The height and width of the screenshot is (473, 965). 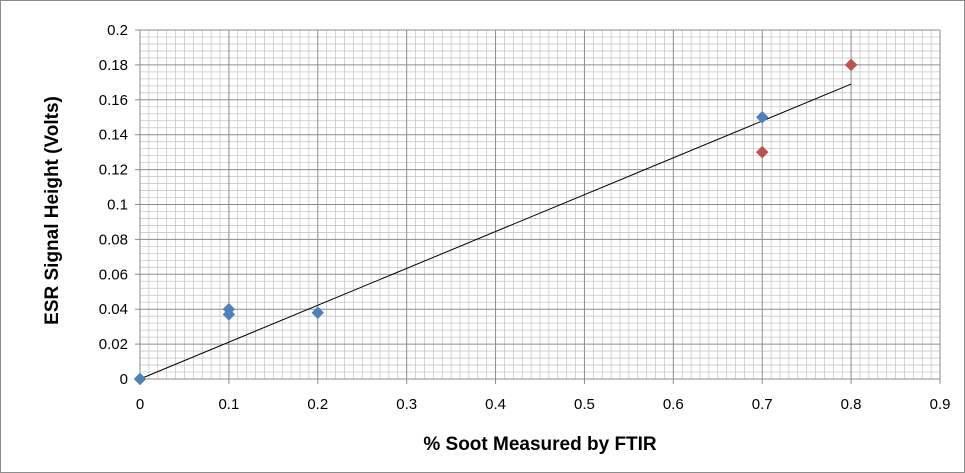 What do you see at coordinates (113, 135) in the screenshot?
I see `y-tick-label: 0.14` at bounding box center [113, 135].